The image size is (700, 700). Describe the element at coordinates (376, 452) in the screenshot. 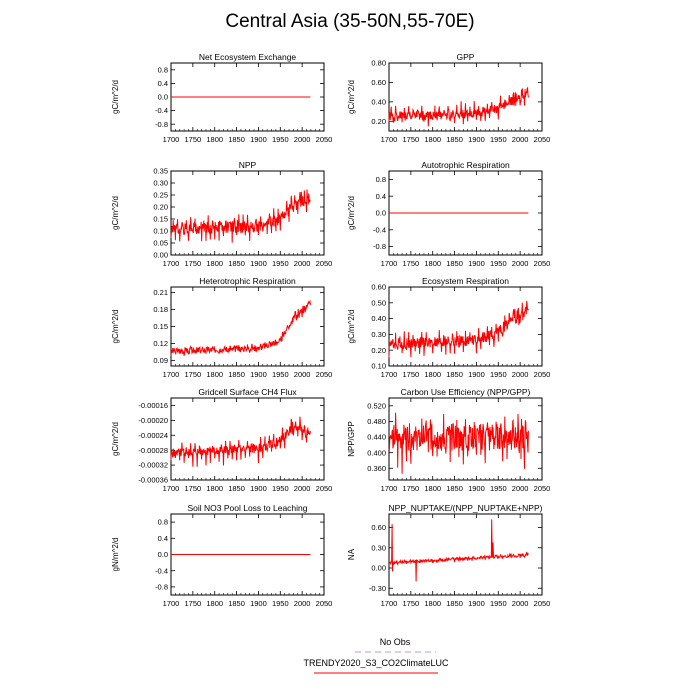

I see `y-tick-label: 0.400` at that location.